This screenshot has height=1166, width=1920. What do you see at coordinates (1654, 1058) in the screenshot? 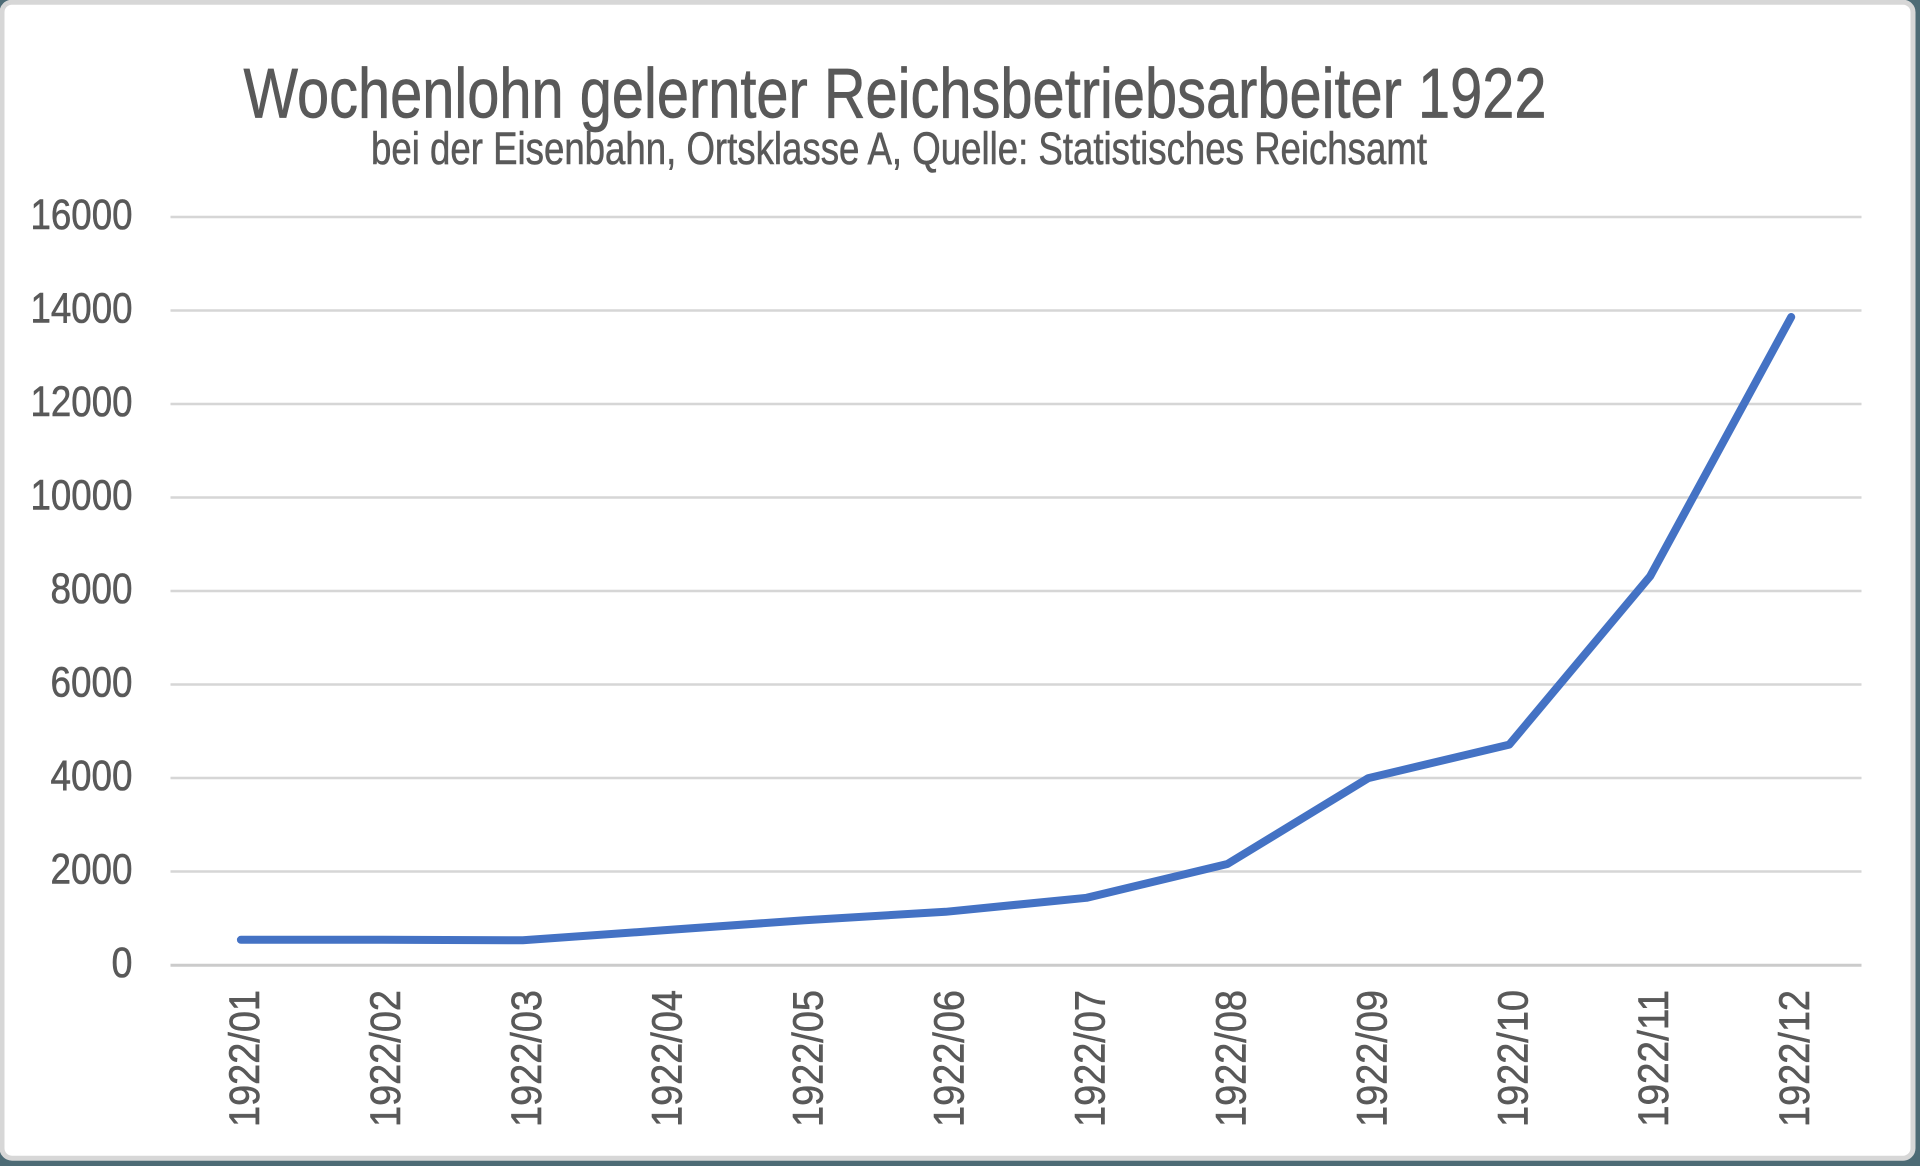
I see `svg-text: 1922/11` at bounding box center [1654, 1058].